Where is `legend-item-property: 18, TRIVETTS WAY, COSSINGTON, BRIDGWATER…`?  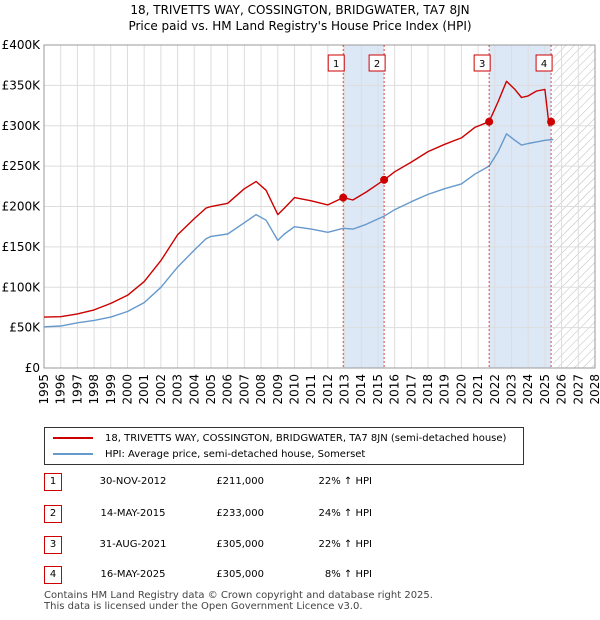
legend-item-property: 18, TRIVETTS WAY, COSSINGTON, BRIDGWATER… is located at coordinates (279, 438).